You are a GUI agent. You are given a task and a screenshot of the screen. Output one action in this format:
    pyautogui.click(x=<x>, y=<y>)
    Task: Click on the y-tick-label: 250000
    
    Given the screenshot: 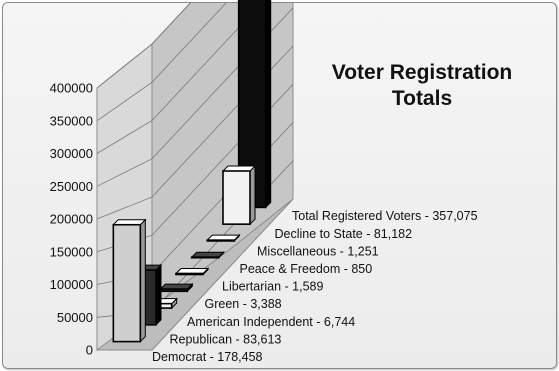 What is the action you would take?
    pyautogui.click(x=71, y=186)
    